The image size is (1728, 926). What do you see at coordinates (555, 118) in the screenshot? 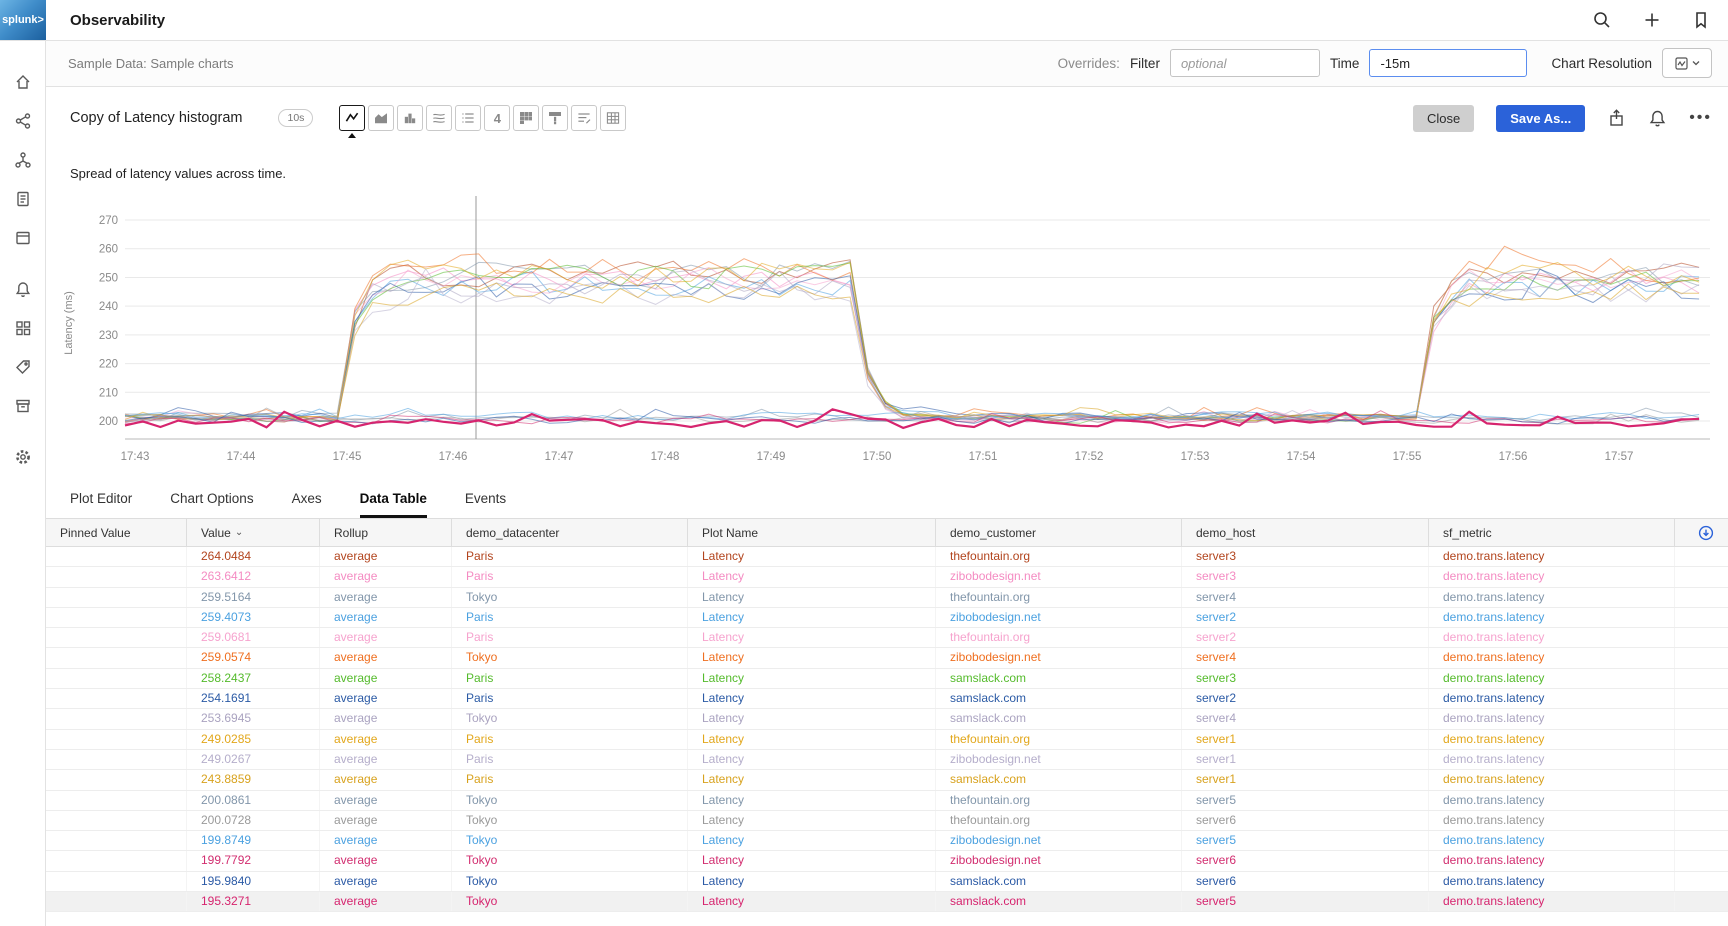
I see `chart-type-event-feed-icon` at bounding box center [555, 118].